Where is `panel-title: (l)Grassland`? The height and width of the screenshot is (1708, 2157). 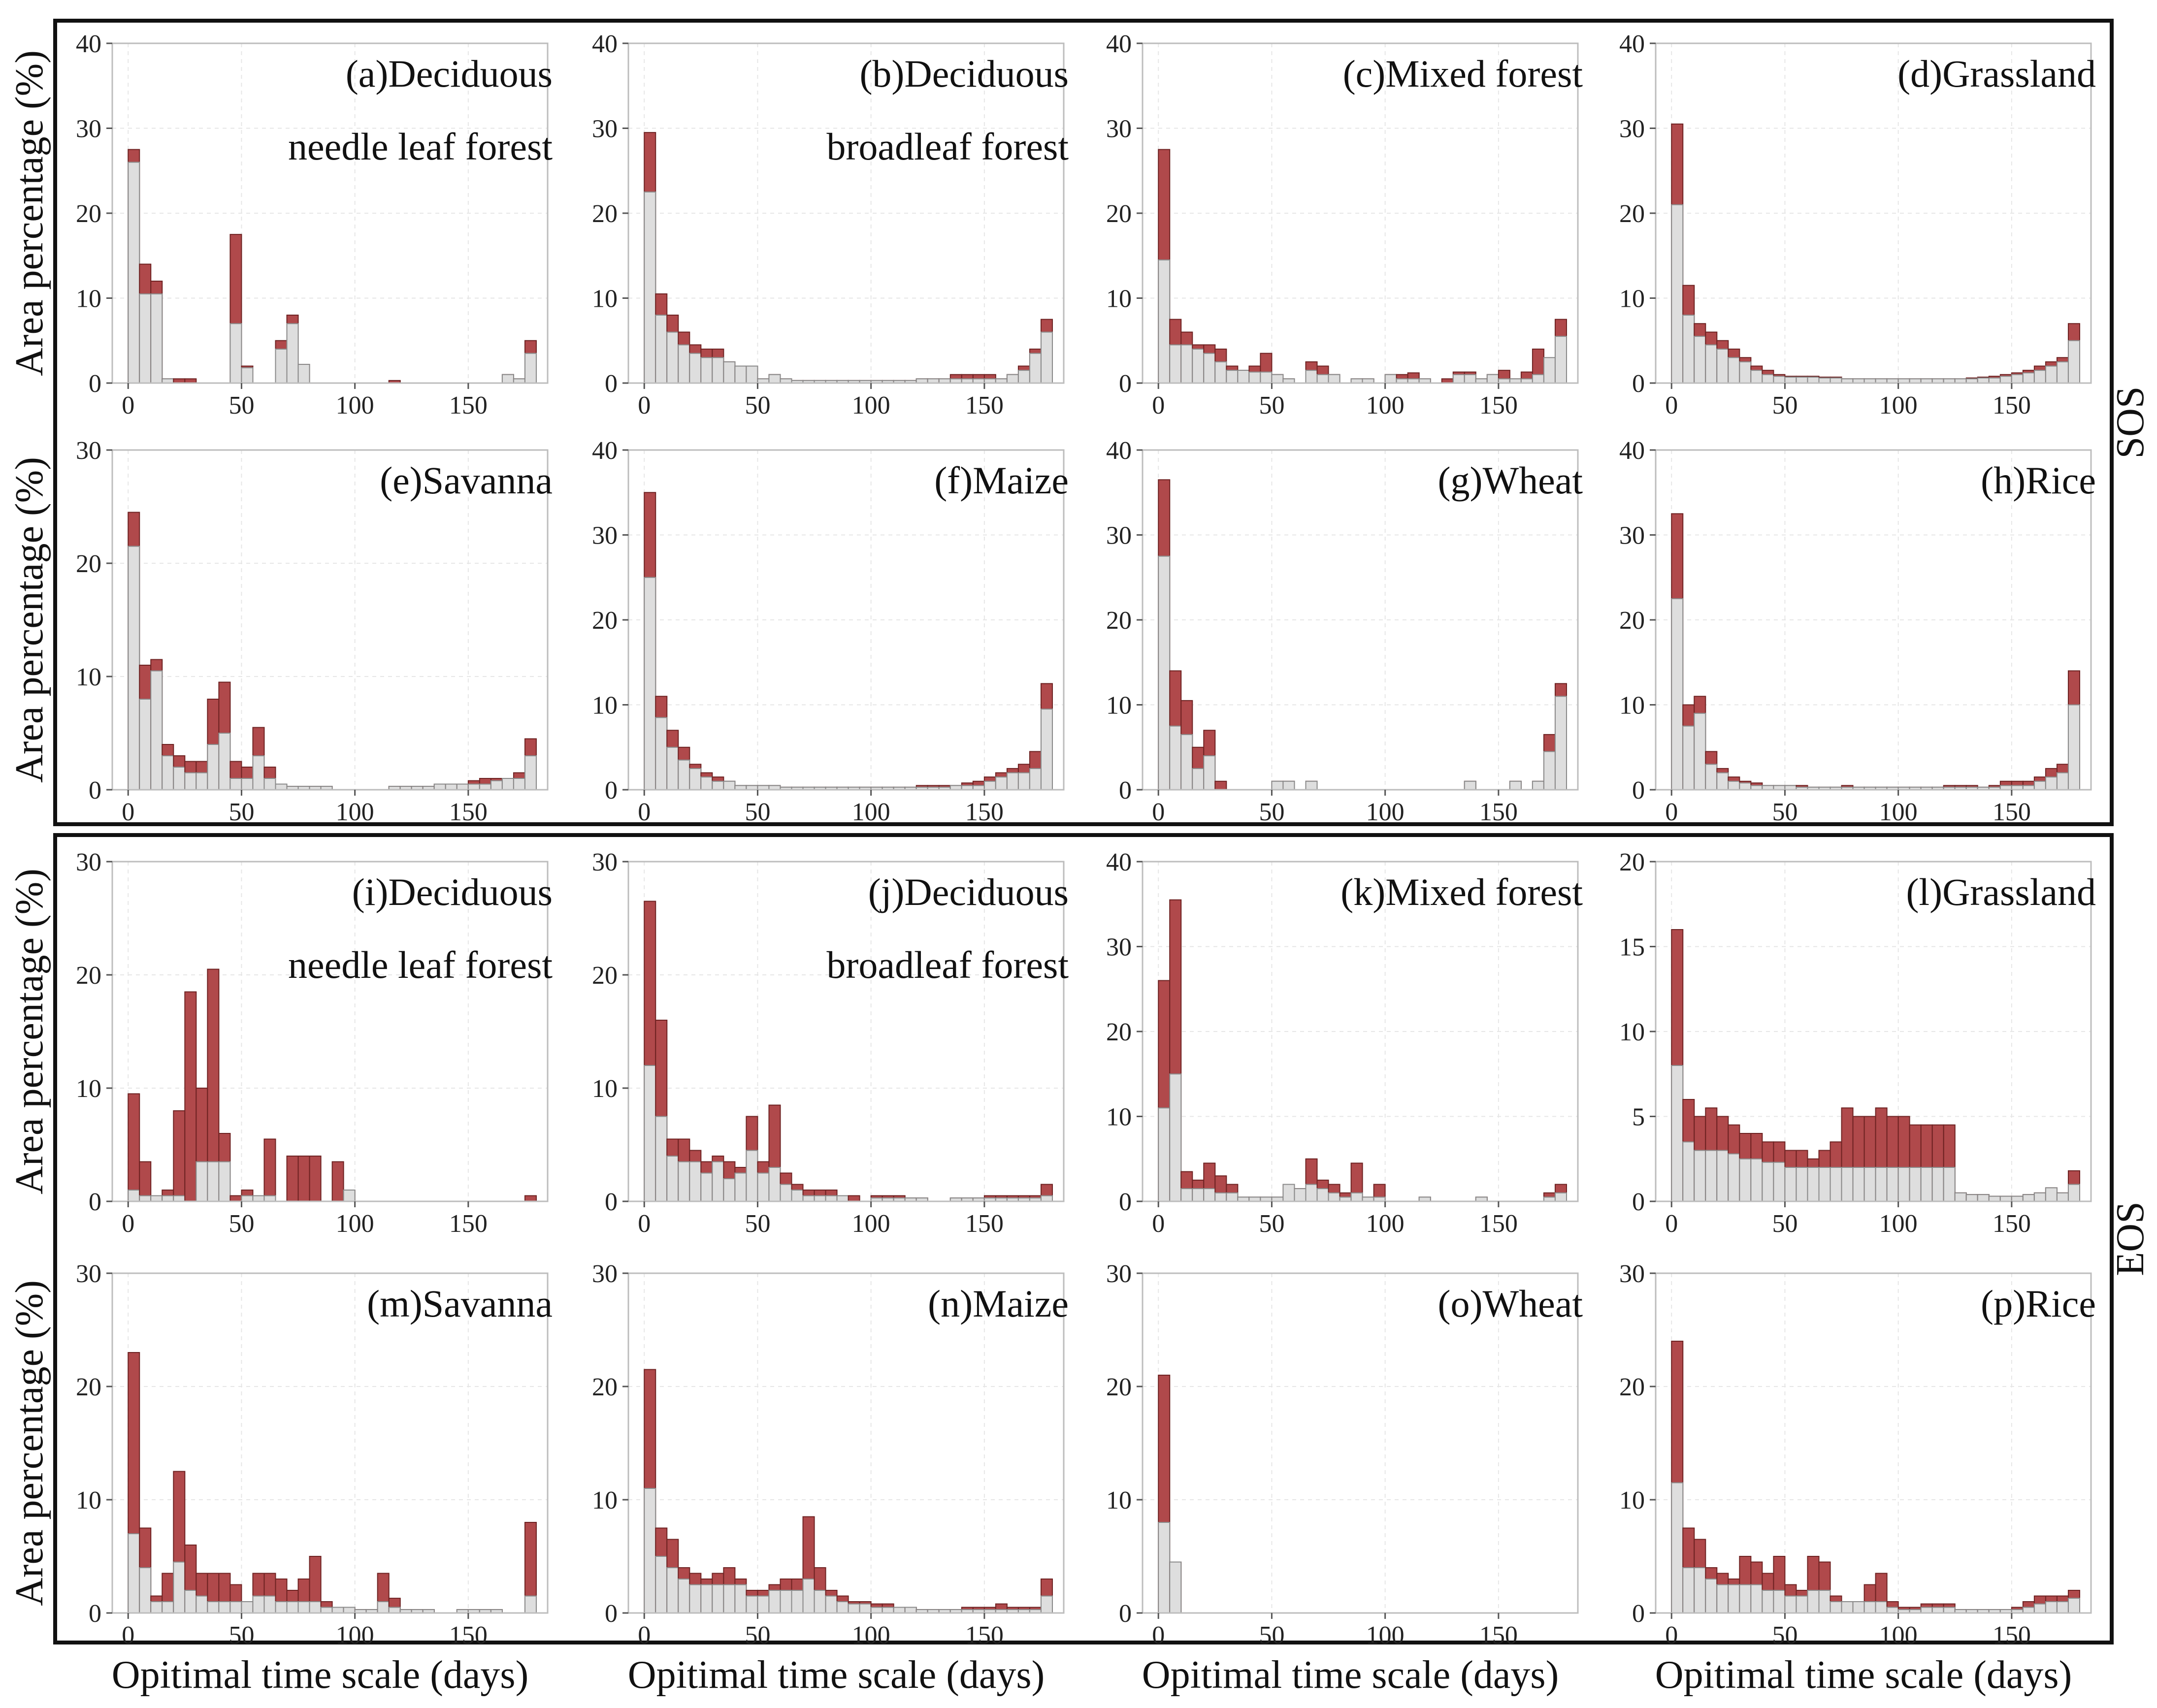
panel-title: (l)Grassland is located at coordinates (2001, 891).